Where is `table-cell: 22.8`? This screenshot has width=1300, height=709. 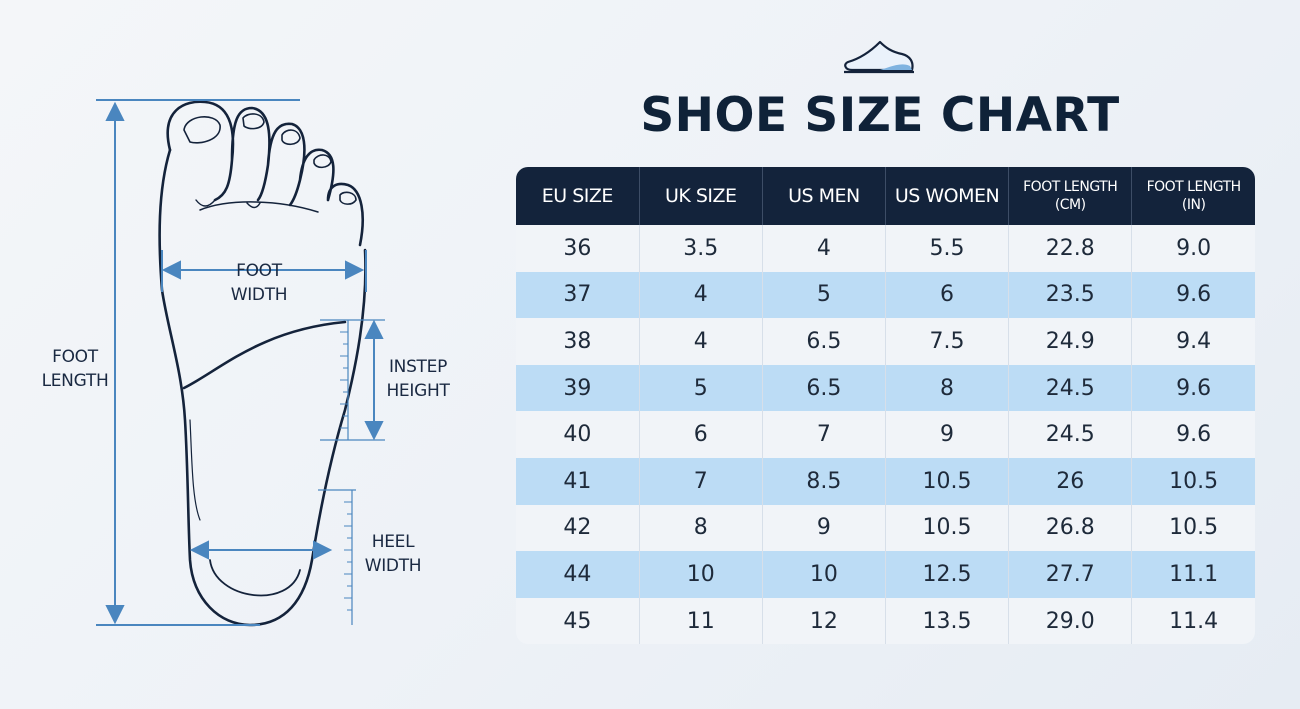 table-cell: 22.8 is located at coordinates (1070, 248).